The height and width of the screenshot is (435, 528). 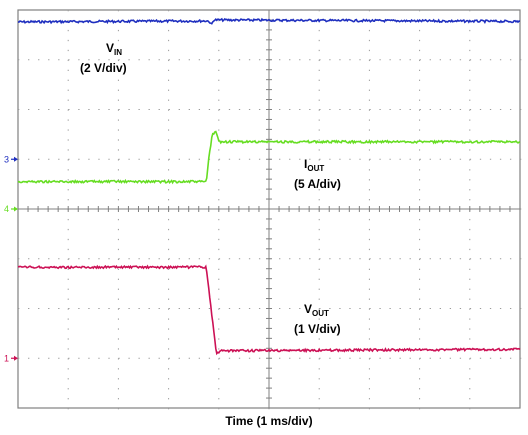 What do you see at coordinates (316, 310) in the screenshot?
I see `vout-label: VOUT` at bounding box center [316, 310].